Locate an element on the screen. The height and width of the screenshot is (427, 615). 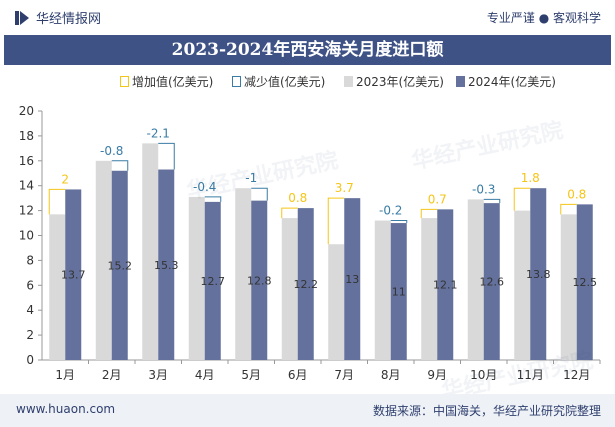
change-label-increase: 0.7 is located at coordinates (437, 199).